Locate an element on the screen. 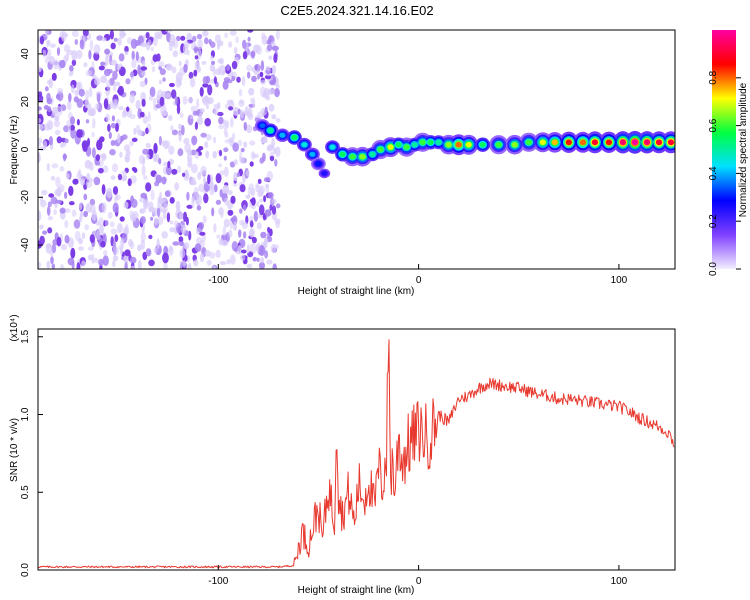 This screenshot has width=750, height=600. y-tick-label: 0.5 is located at coordinates (25, 492).